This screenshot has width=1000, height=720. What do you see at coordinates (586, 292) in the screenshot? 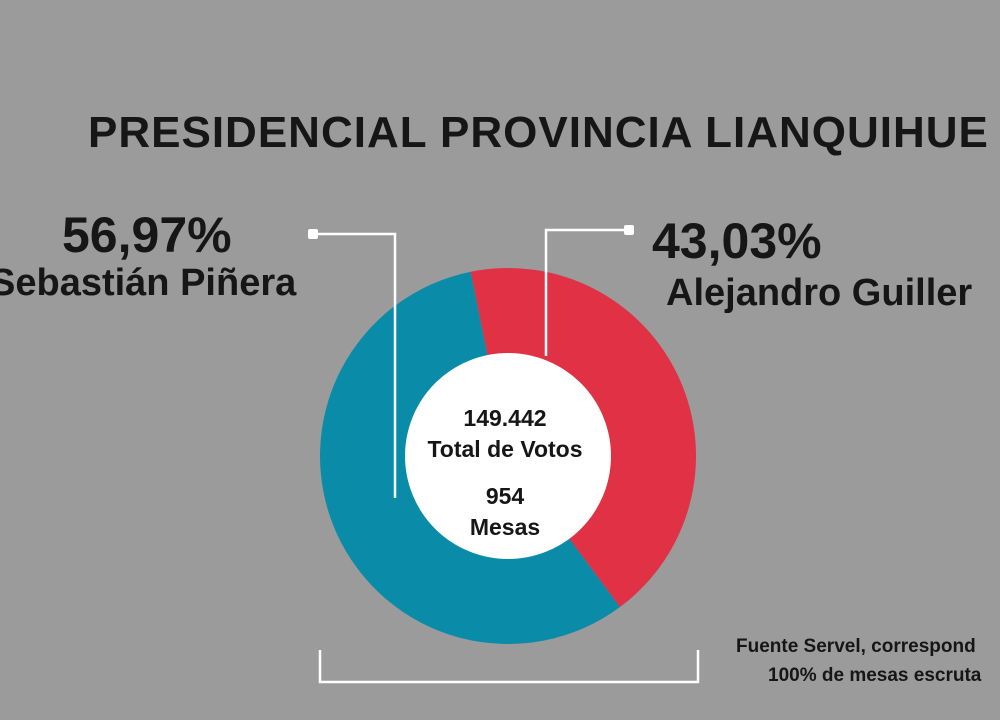
I see `guillier-leader-line` at bounding box center [586, 292].